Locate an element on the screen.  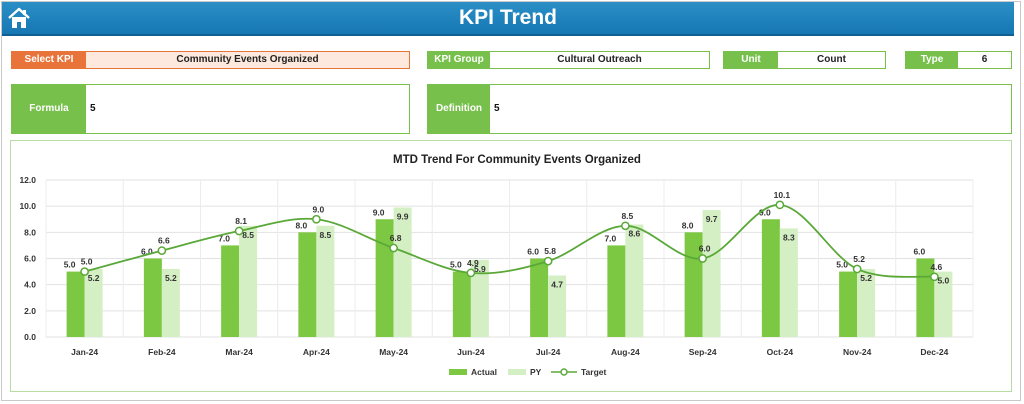
x-tick-label: Jun-24 is located at coordinates (471, 352).